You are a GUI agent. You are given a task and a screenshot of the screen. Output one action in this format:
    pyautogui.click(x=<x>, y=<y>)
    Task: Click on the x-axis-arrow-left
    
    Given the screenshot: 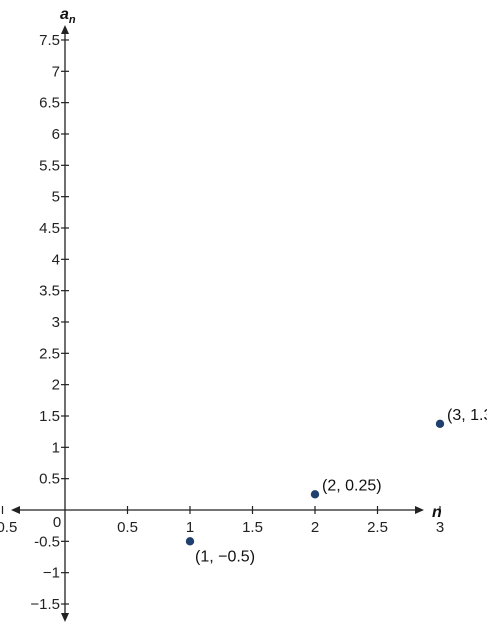 What is the action you would take?
    pyautogui.click(x=15, y=510)
    